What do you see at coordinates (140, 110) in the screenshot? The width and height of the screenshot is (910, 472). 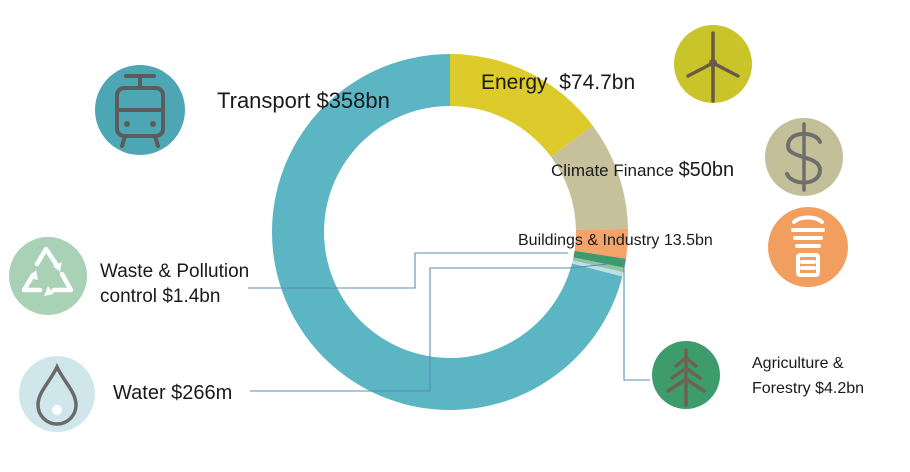 I see `tram-icon` at bounding box center [140, 110].